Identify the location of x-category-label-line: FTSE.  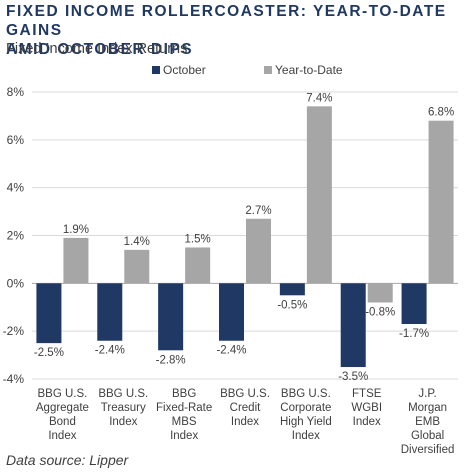
(367, 394).